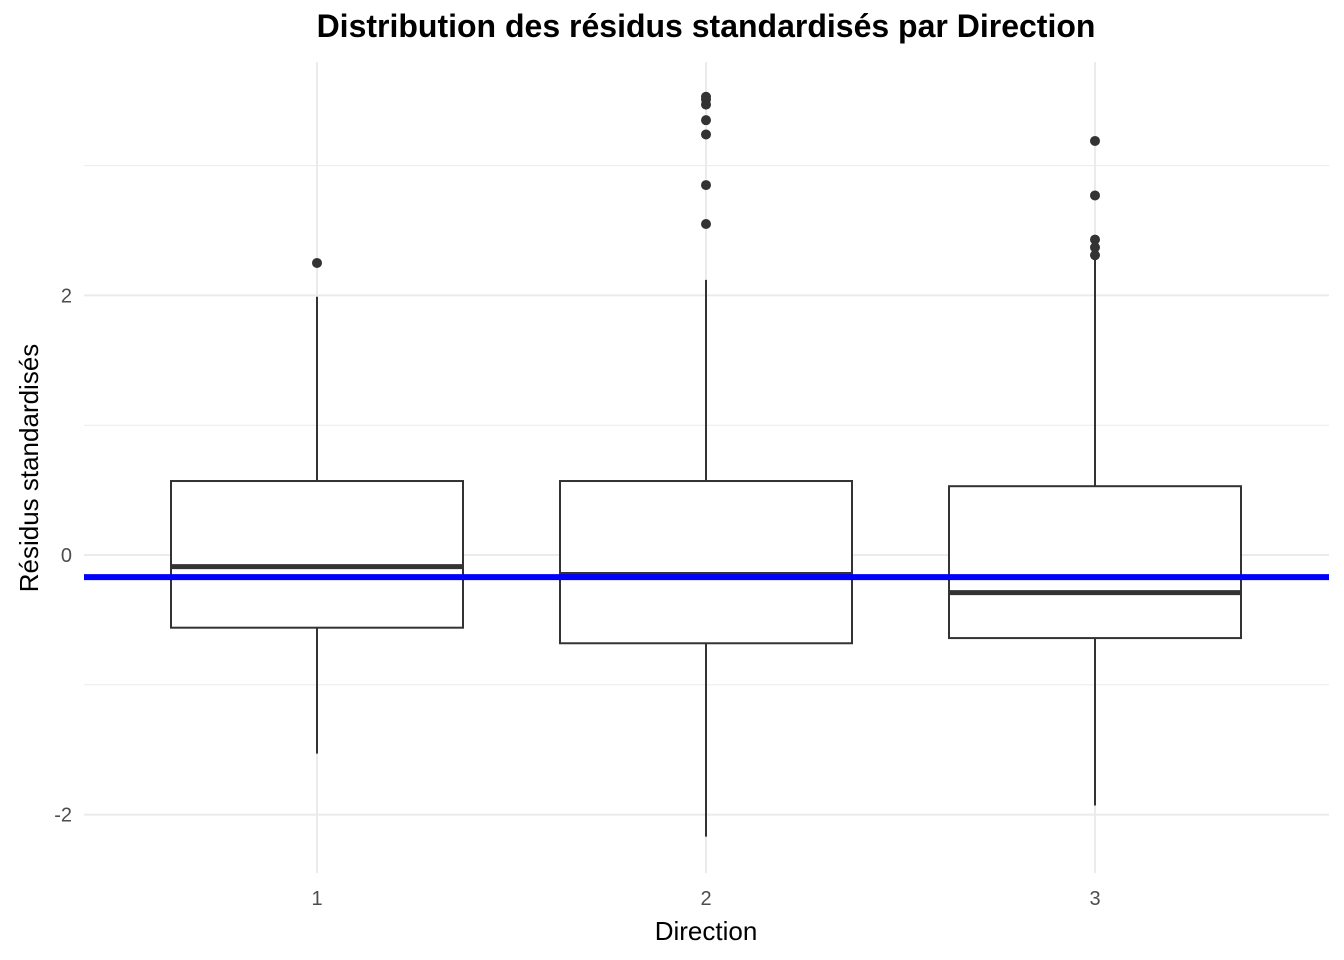 The image size is (1344, 960). Describe the element at coordinates (316, 899) in the screenshot. I see `x-tick-label: 1` at that location.